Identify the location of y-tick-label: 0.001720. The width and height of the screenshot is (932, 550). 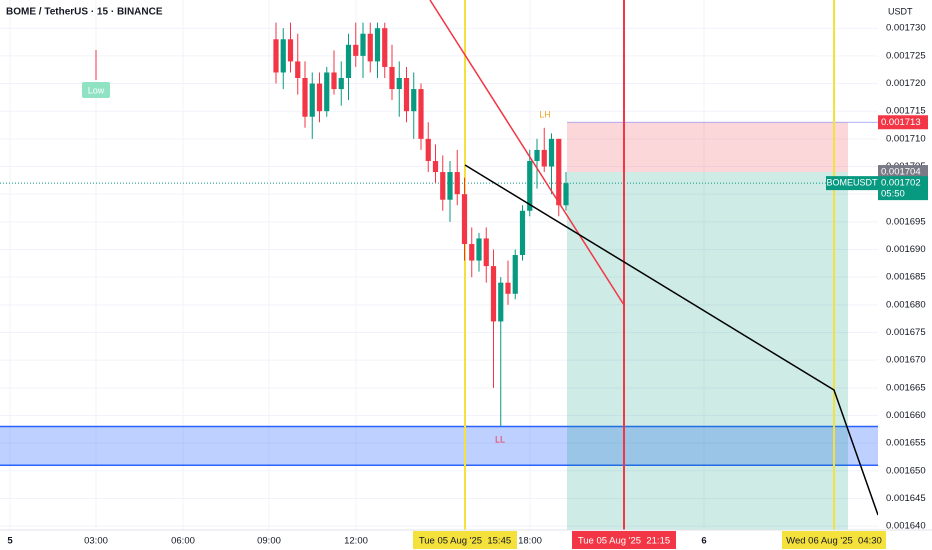
(906, 83).